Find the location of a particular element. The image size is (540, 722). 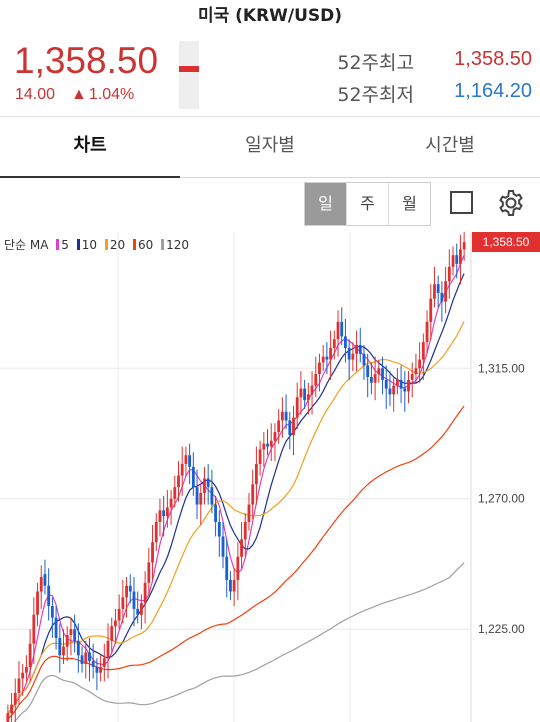

tab-chart: 차트 is located at coordinates (90, 147).